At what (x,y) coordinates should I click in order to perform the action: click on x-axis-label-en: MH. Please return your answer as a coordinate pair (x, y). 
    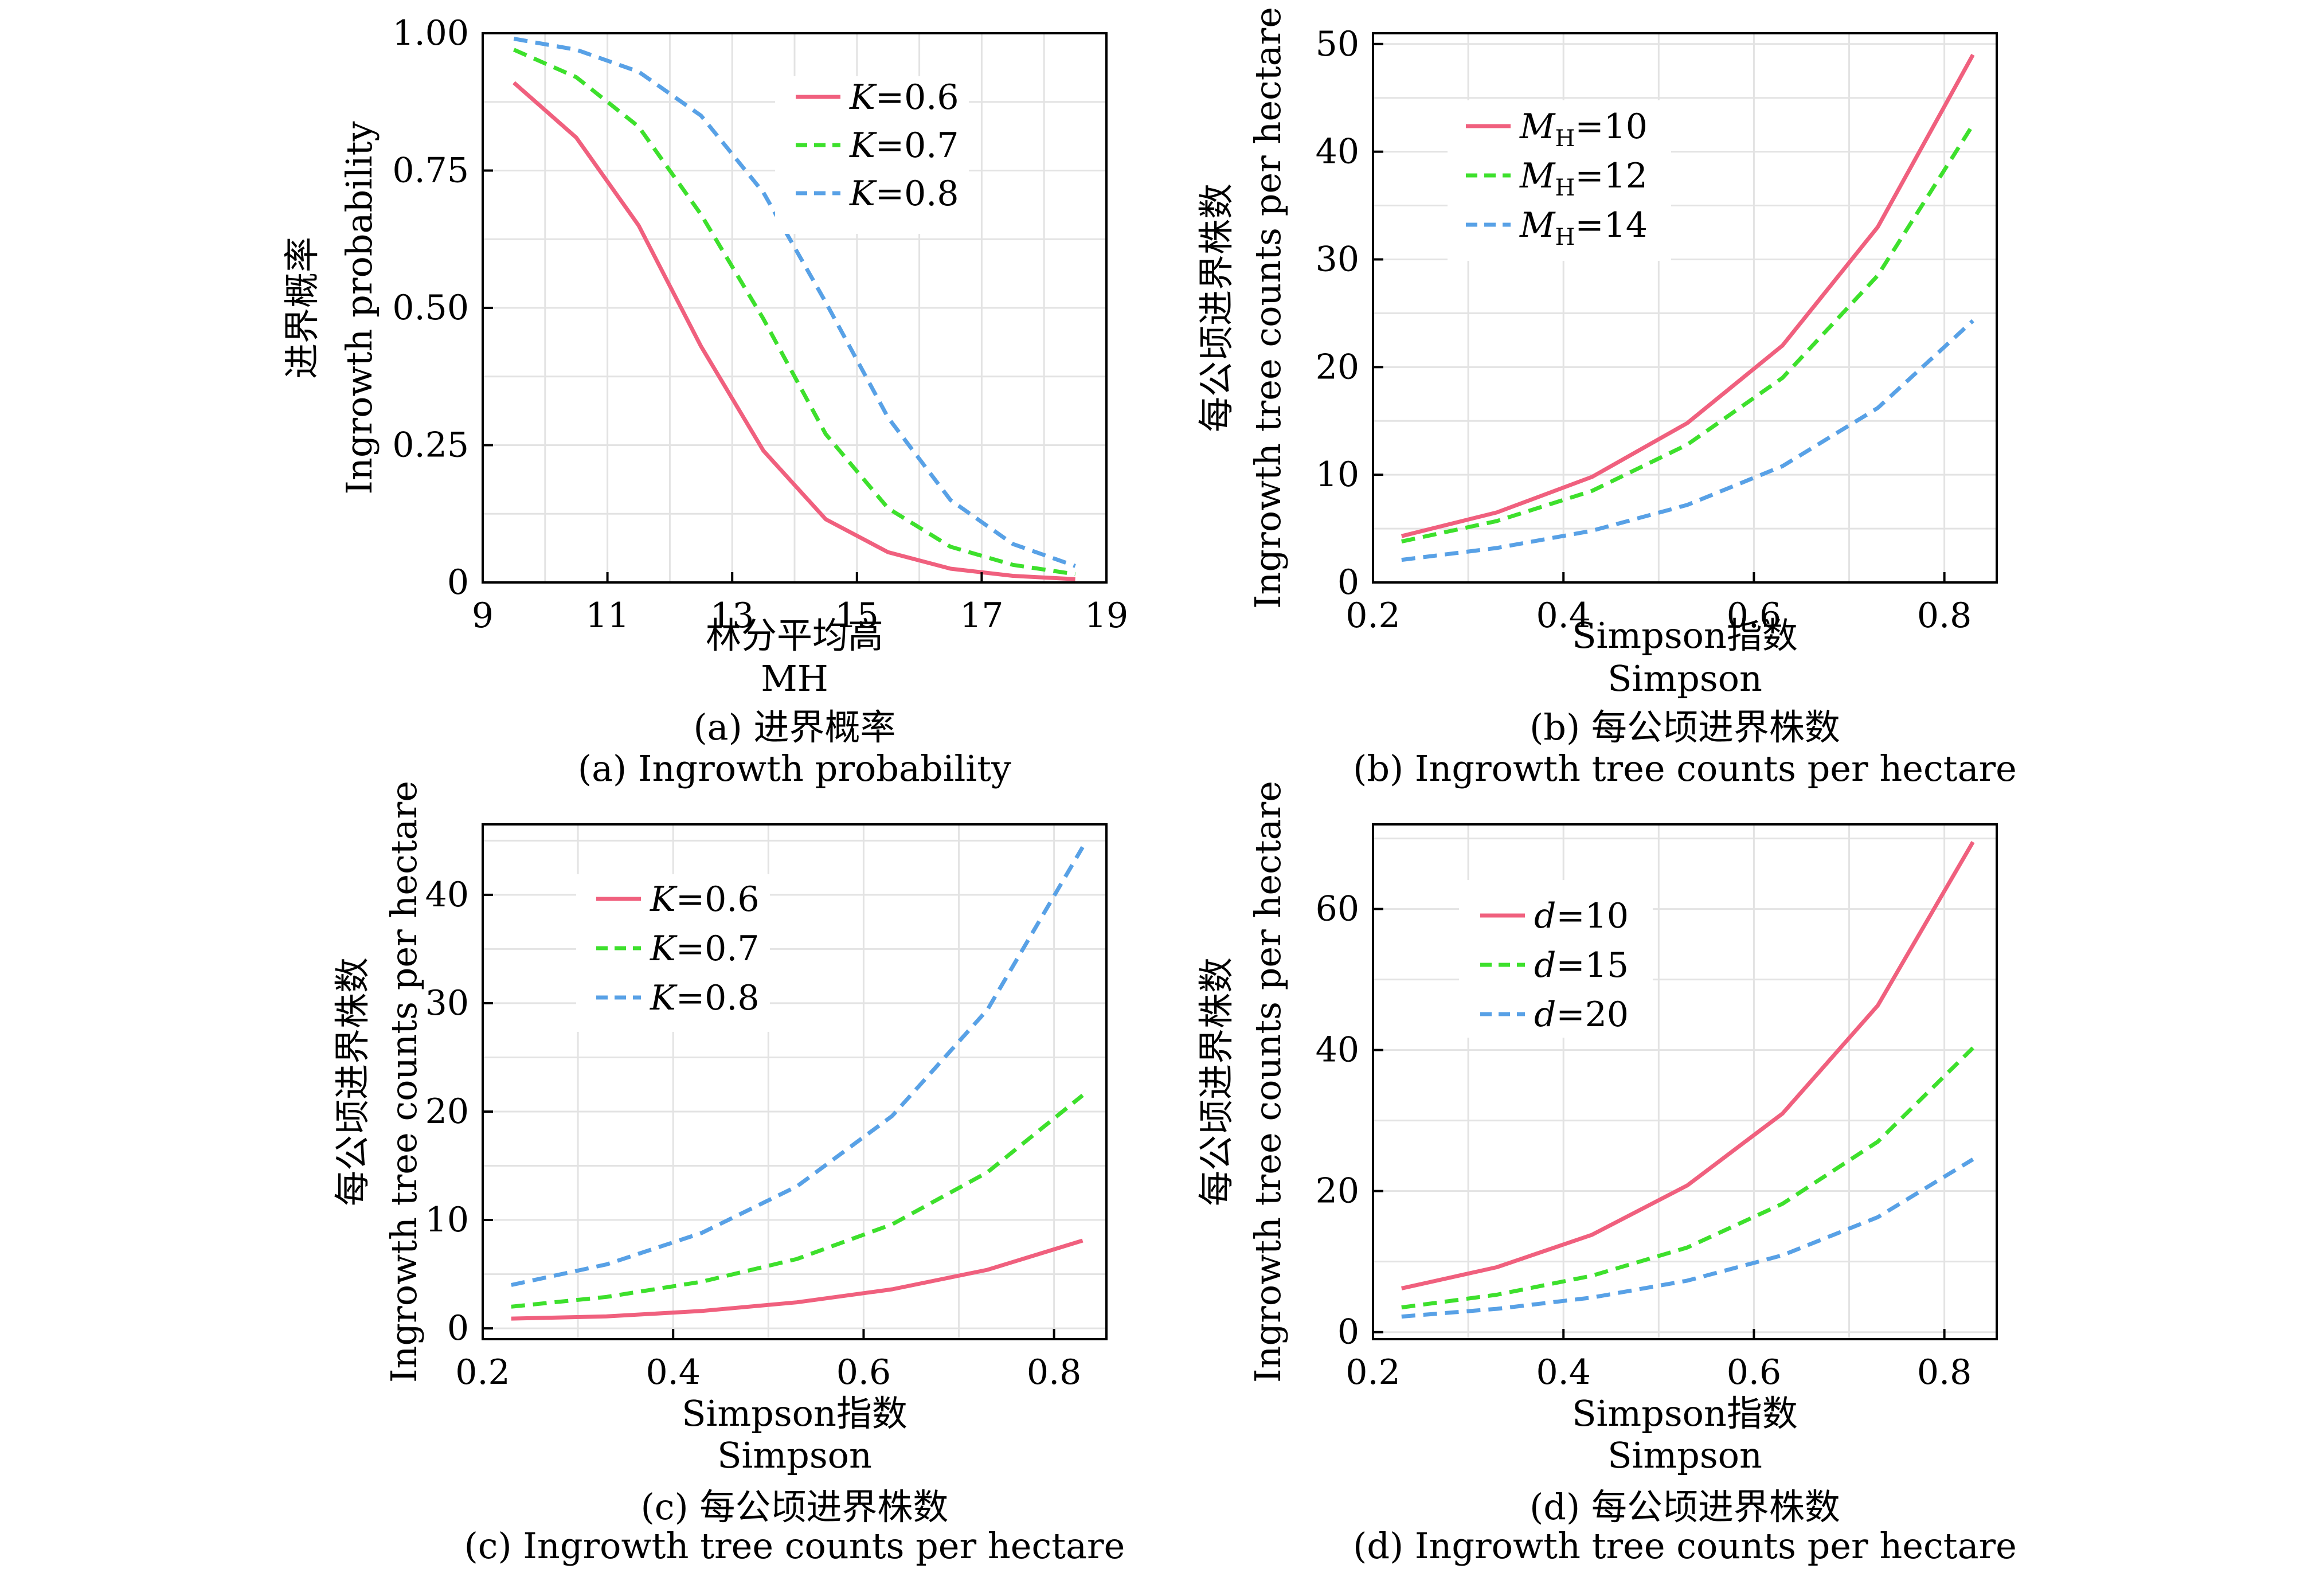
    Looking at the image, I should click on (794, 678).